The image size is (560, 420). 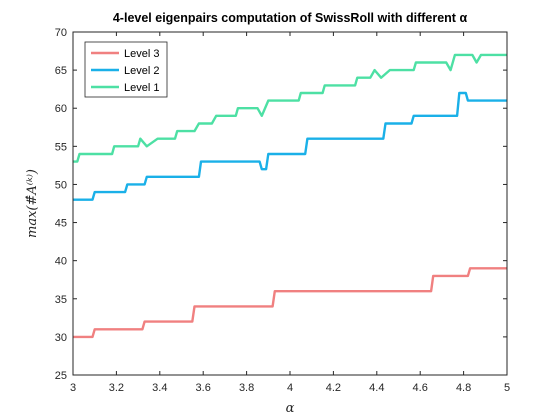 I want to click on legend-label-level-3: Level 3, so click(x=141, y=54).